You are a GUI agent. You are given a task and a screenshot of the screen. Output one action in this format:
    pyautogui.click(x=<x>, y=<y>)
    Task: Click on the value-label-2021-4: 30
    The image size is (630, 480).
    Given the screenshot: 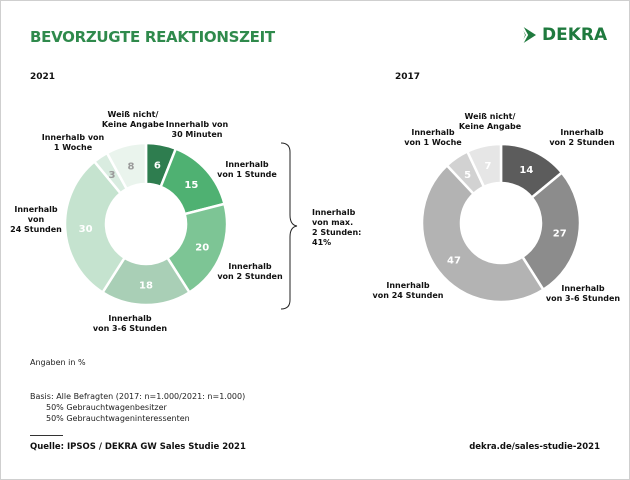 What is the action you would take?
    pyautogui.click(x=86, y=229)
    